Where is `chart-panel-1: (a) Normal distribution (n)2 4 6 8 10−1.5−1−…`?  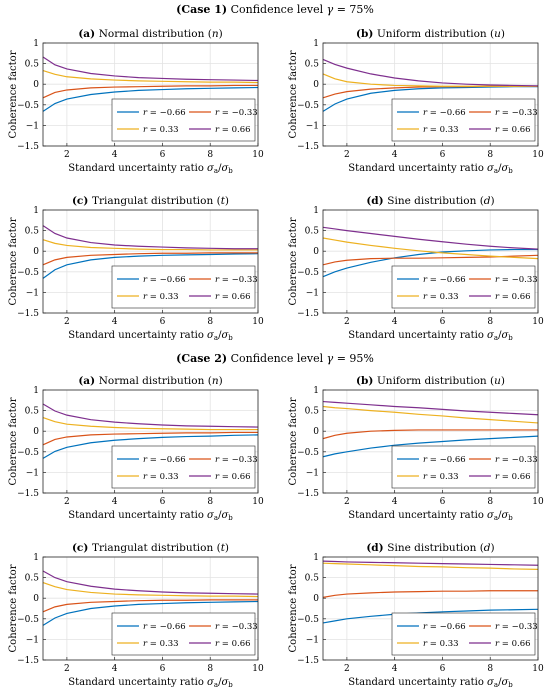
chart-panel-1: (a) Normal distribution (n)2 4 6 8 10−1.5−1−… is located at coordinates (136, 101).